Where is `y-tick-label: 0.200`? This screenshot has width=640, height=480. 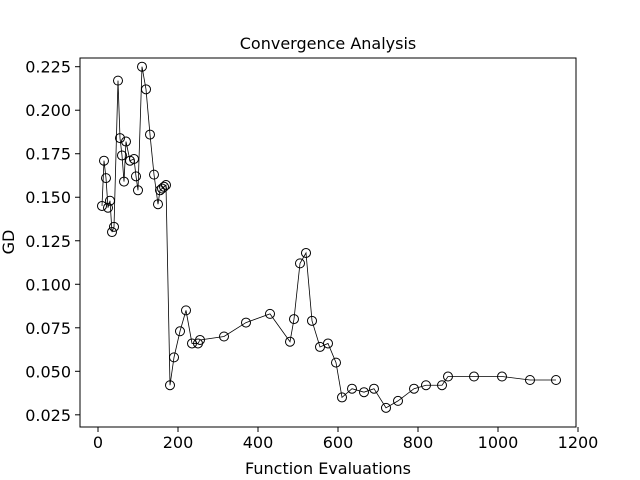 y-tick-label: 0.200 is located at coordinates (48, 110).